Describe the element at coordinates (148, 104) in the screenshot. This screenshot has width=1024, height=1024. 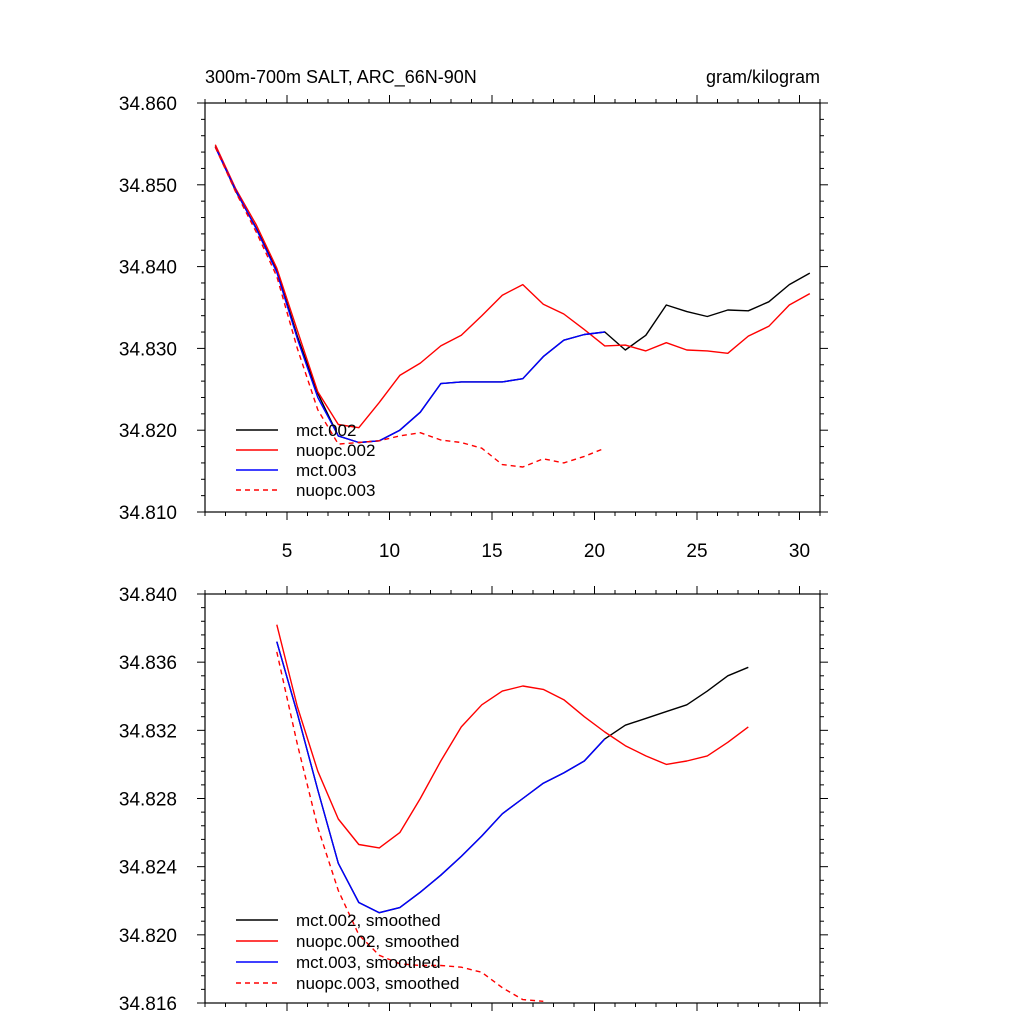
I see `y-tick-label: 34.860` at that location.